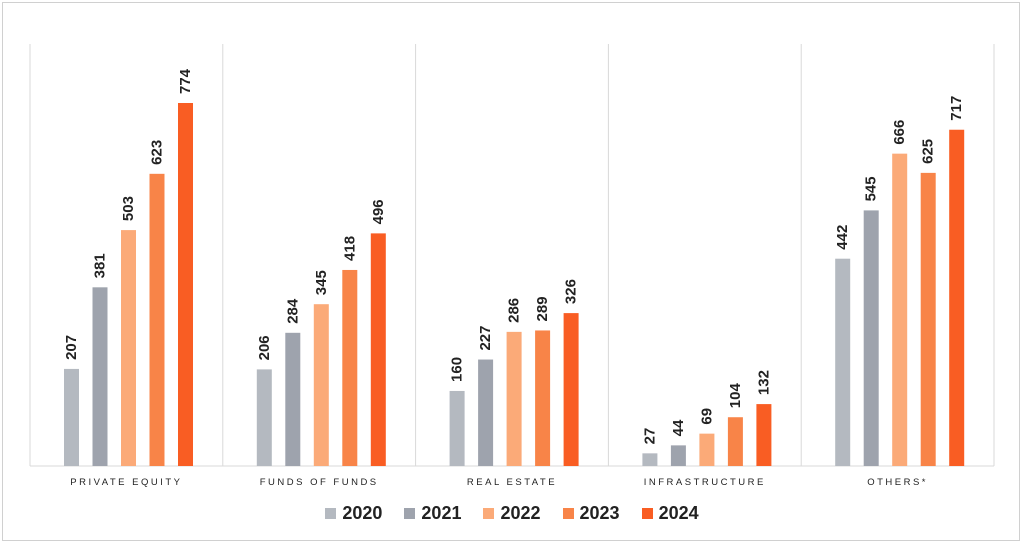 This screenshot has width=1024, height=545. I want to click on data-label-funds-of-funds-2023: 418, so click(349, 248).